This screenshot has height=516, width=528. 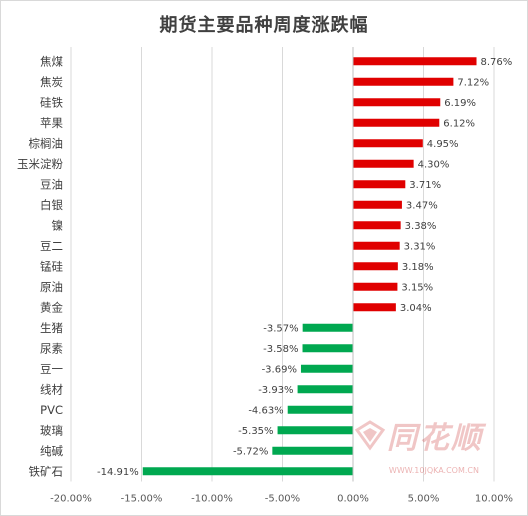 What do you see at coordinates (433, 470) in the screenshot?
I see `watermark-url: WWW.10JQKA.COM.CN` at bounding box center [433, 470].